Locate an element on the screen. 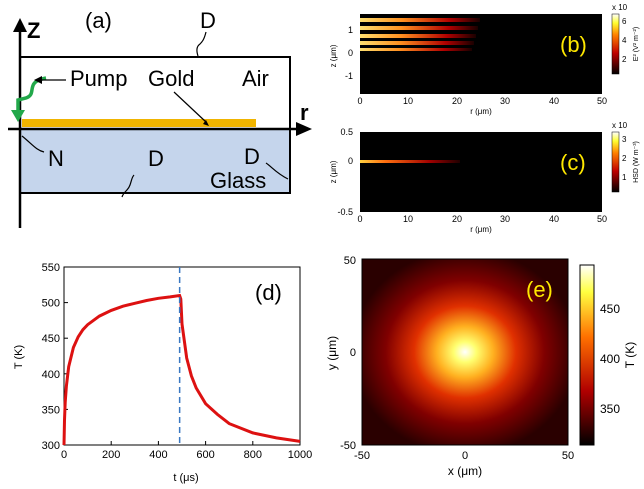 This screenshot has width=644, height=489. glass-region is located at coordinates (155, 161).